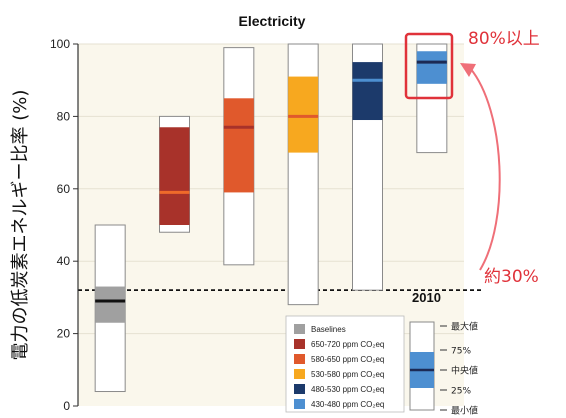 This screenshot has height=418, width=566. I want to click on annotation-arrow-head, so click(468, 70).